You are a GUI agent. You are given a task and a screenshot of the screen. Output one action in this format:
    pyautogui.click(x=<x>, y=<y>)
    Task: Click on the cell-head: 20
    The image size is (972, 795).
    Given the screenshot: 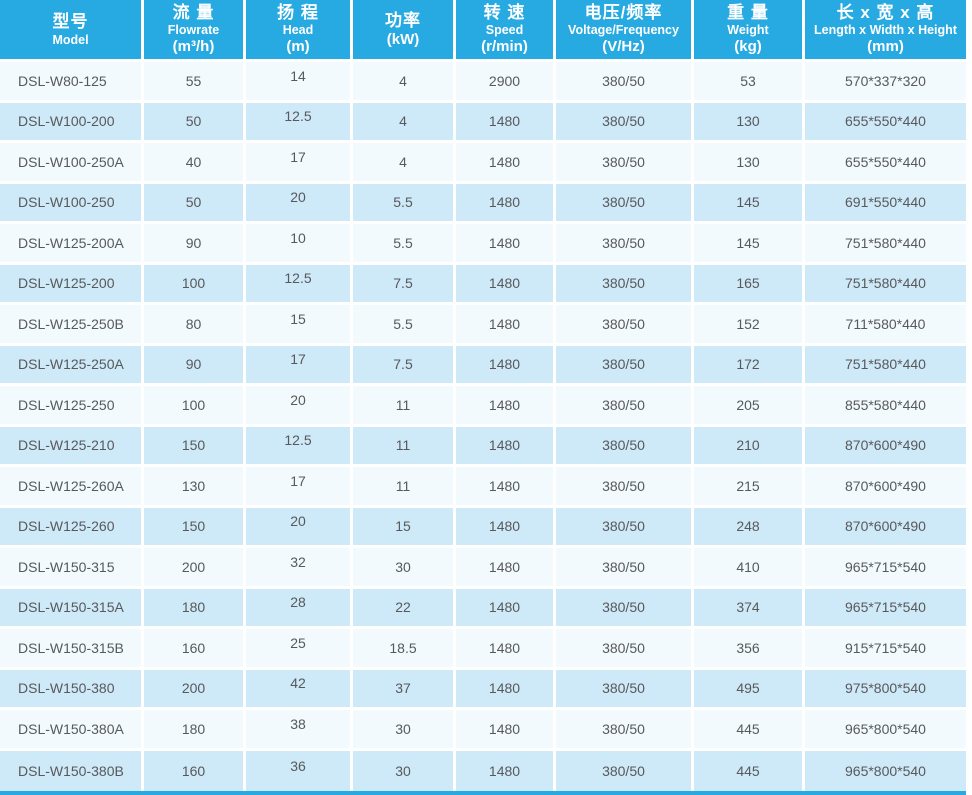 What is the action you would take?
    pyautogui.click(x=299, y=406)
    